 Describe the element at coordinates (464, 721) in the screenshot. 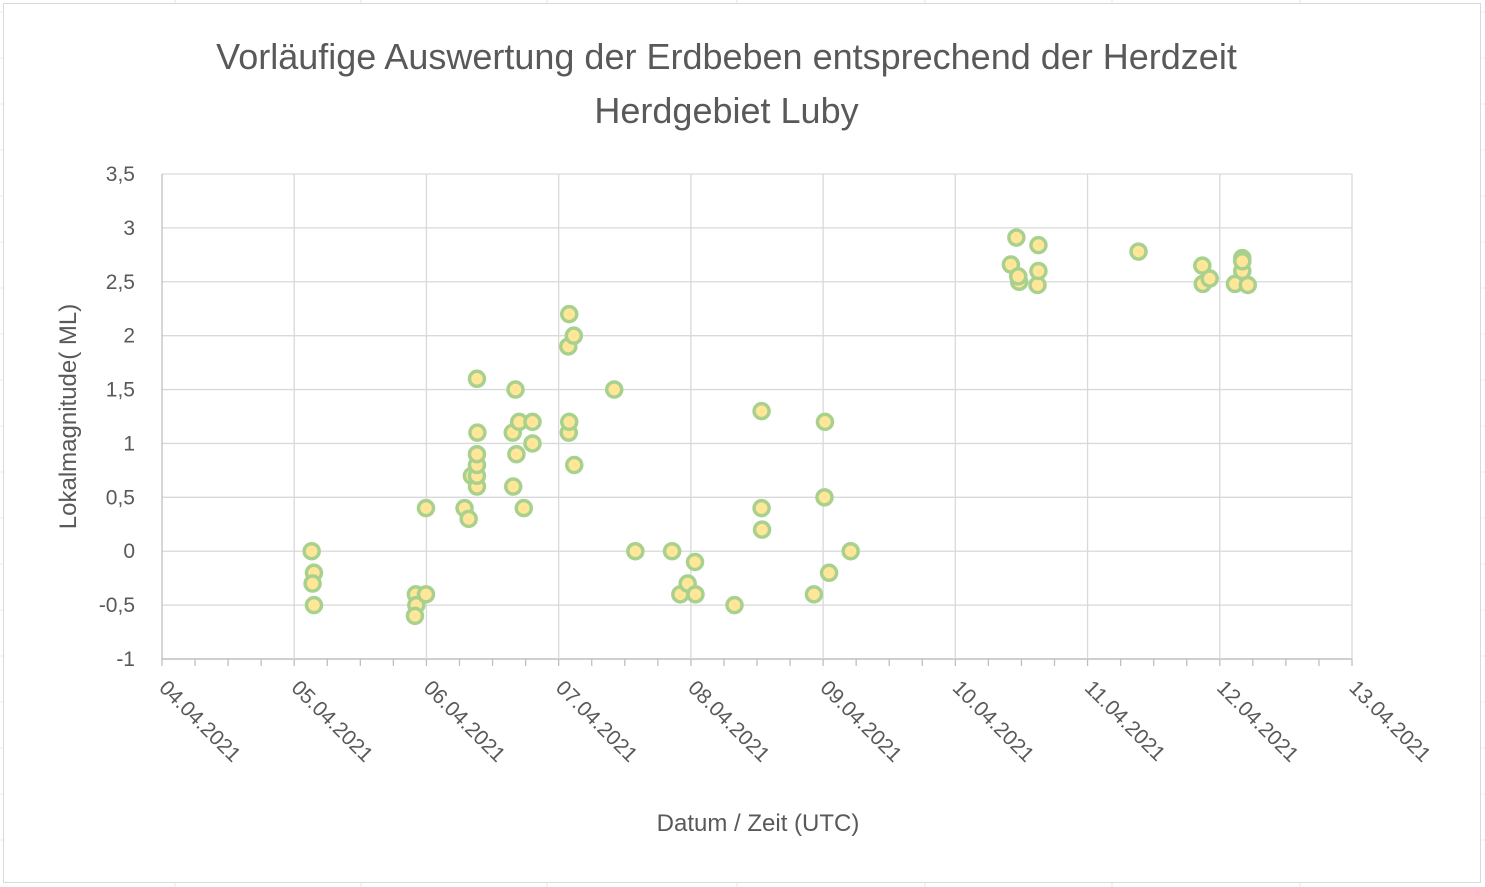

I see `x-tick-label: 06.04.2021` at that location.